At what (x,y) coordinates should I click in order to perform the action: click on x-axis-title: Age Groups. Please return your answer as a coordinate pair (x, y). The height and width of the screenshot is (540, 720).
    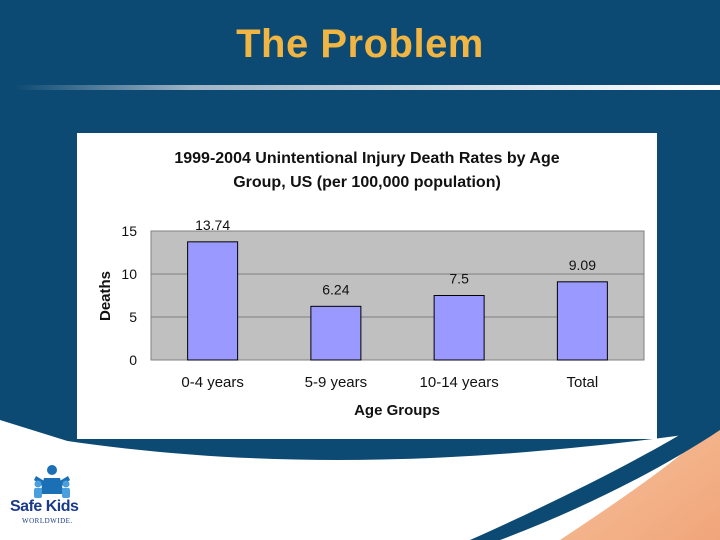
    Looking at the image, I should click on (397, 410).